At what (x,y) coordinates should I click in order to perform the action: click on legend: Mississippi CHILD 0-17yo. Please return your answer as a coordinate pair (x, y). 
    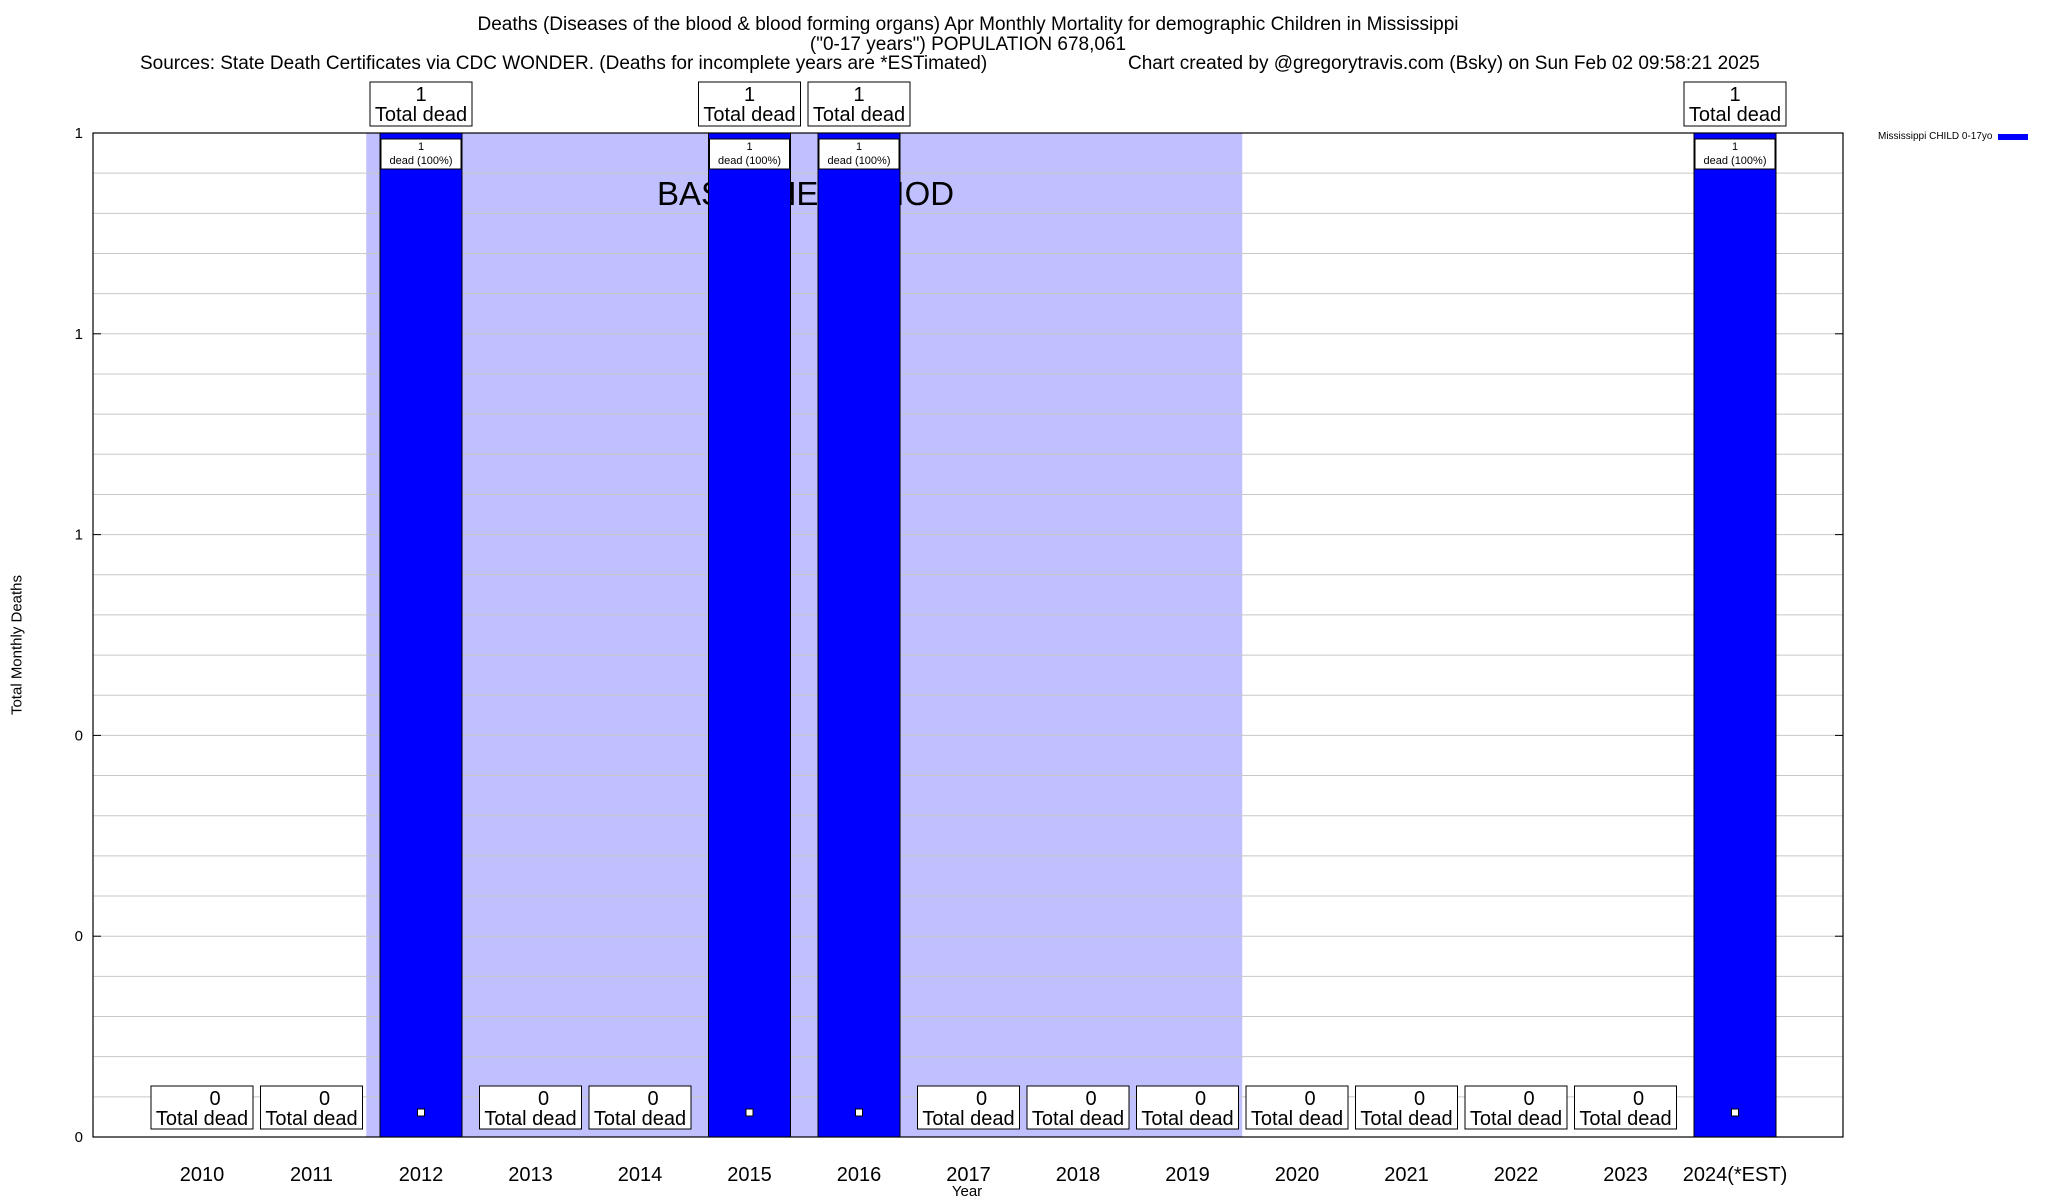
    Looking at the image, I should click on (1953, 136).